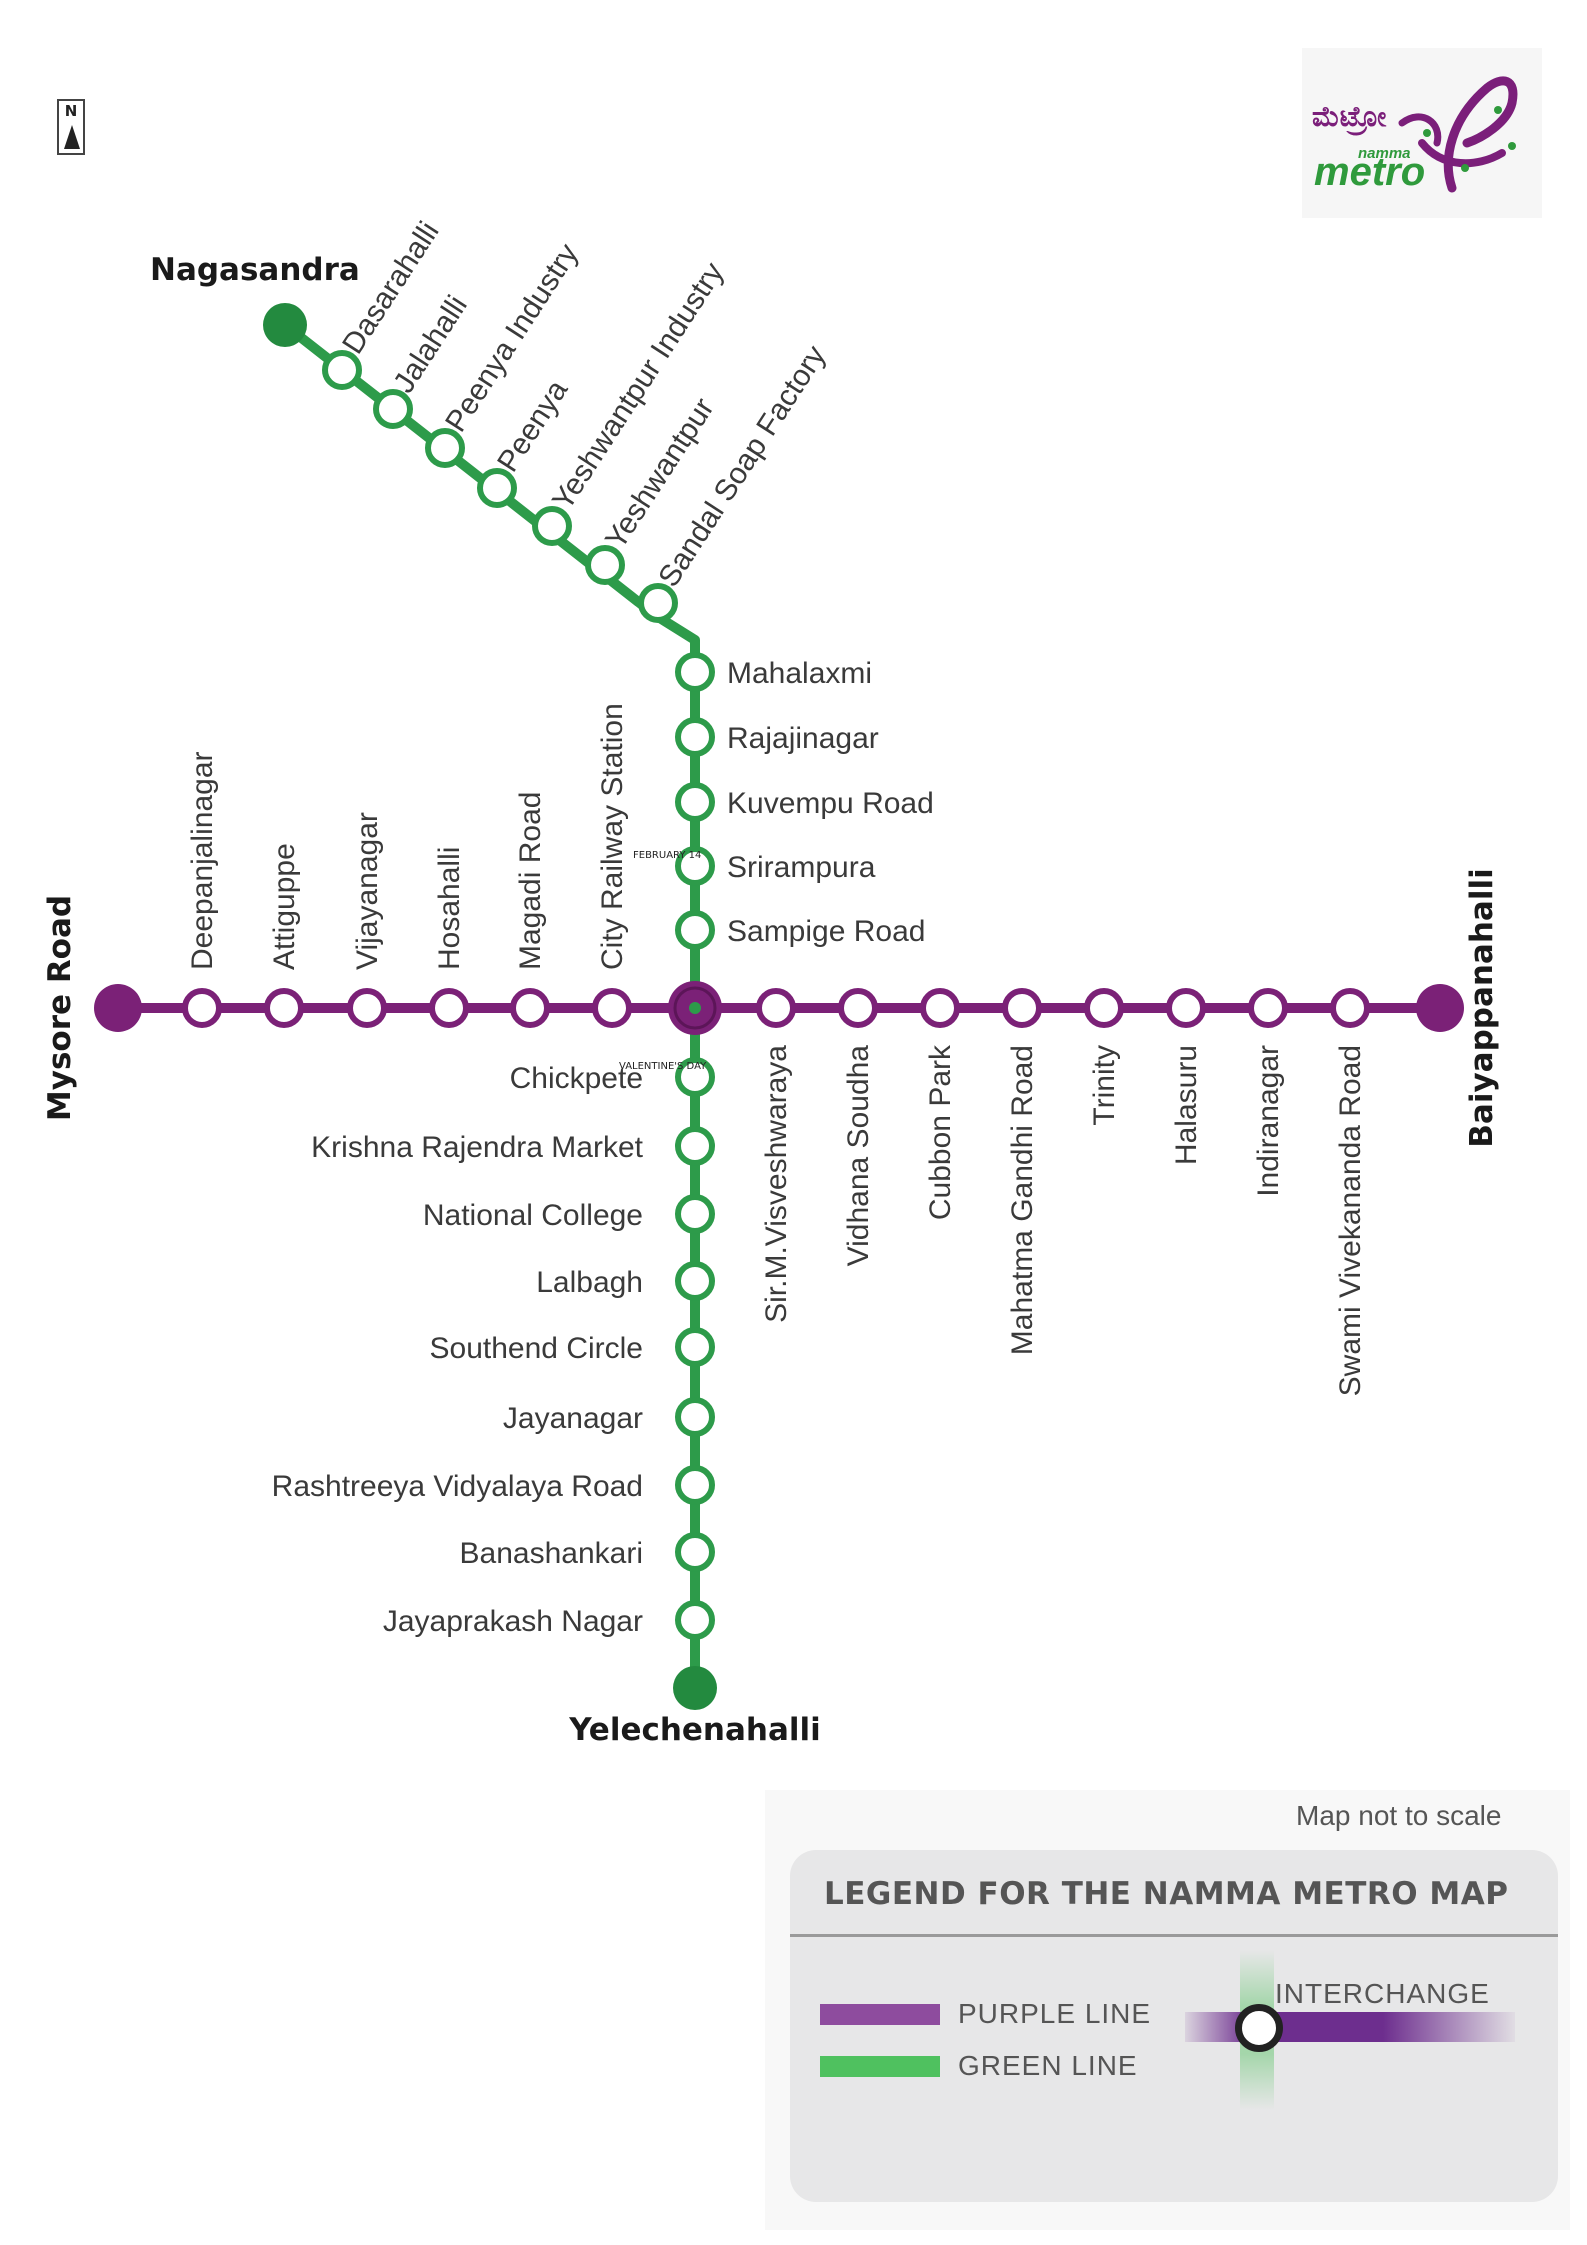 This screenshot has height=2245, width=1587. What do you see at coordinates (71, 111) in the screenshot?
I see `north-label: N` at bounding box center [71, 111].